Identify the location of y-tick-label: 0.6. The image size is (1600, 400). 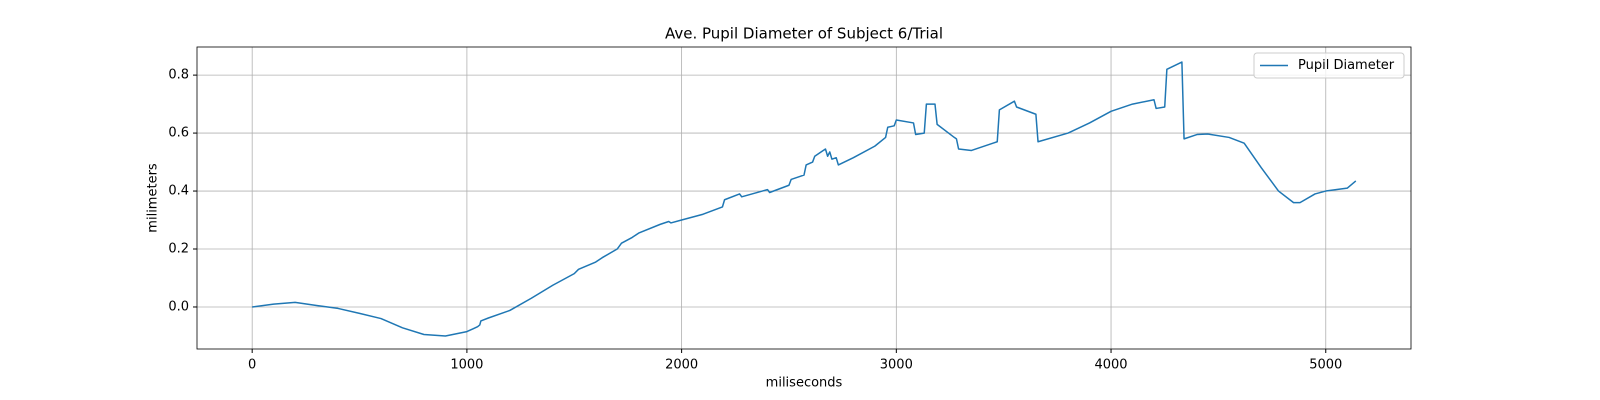
(178, 133).